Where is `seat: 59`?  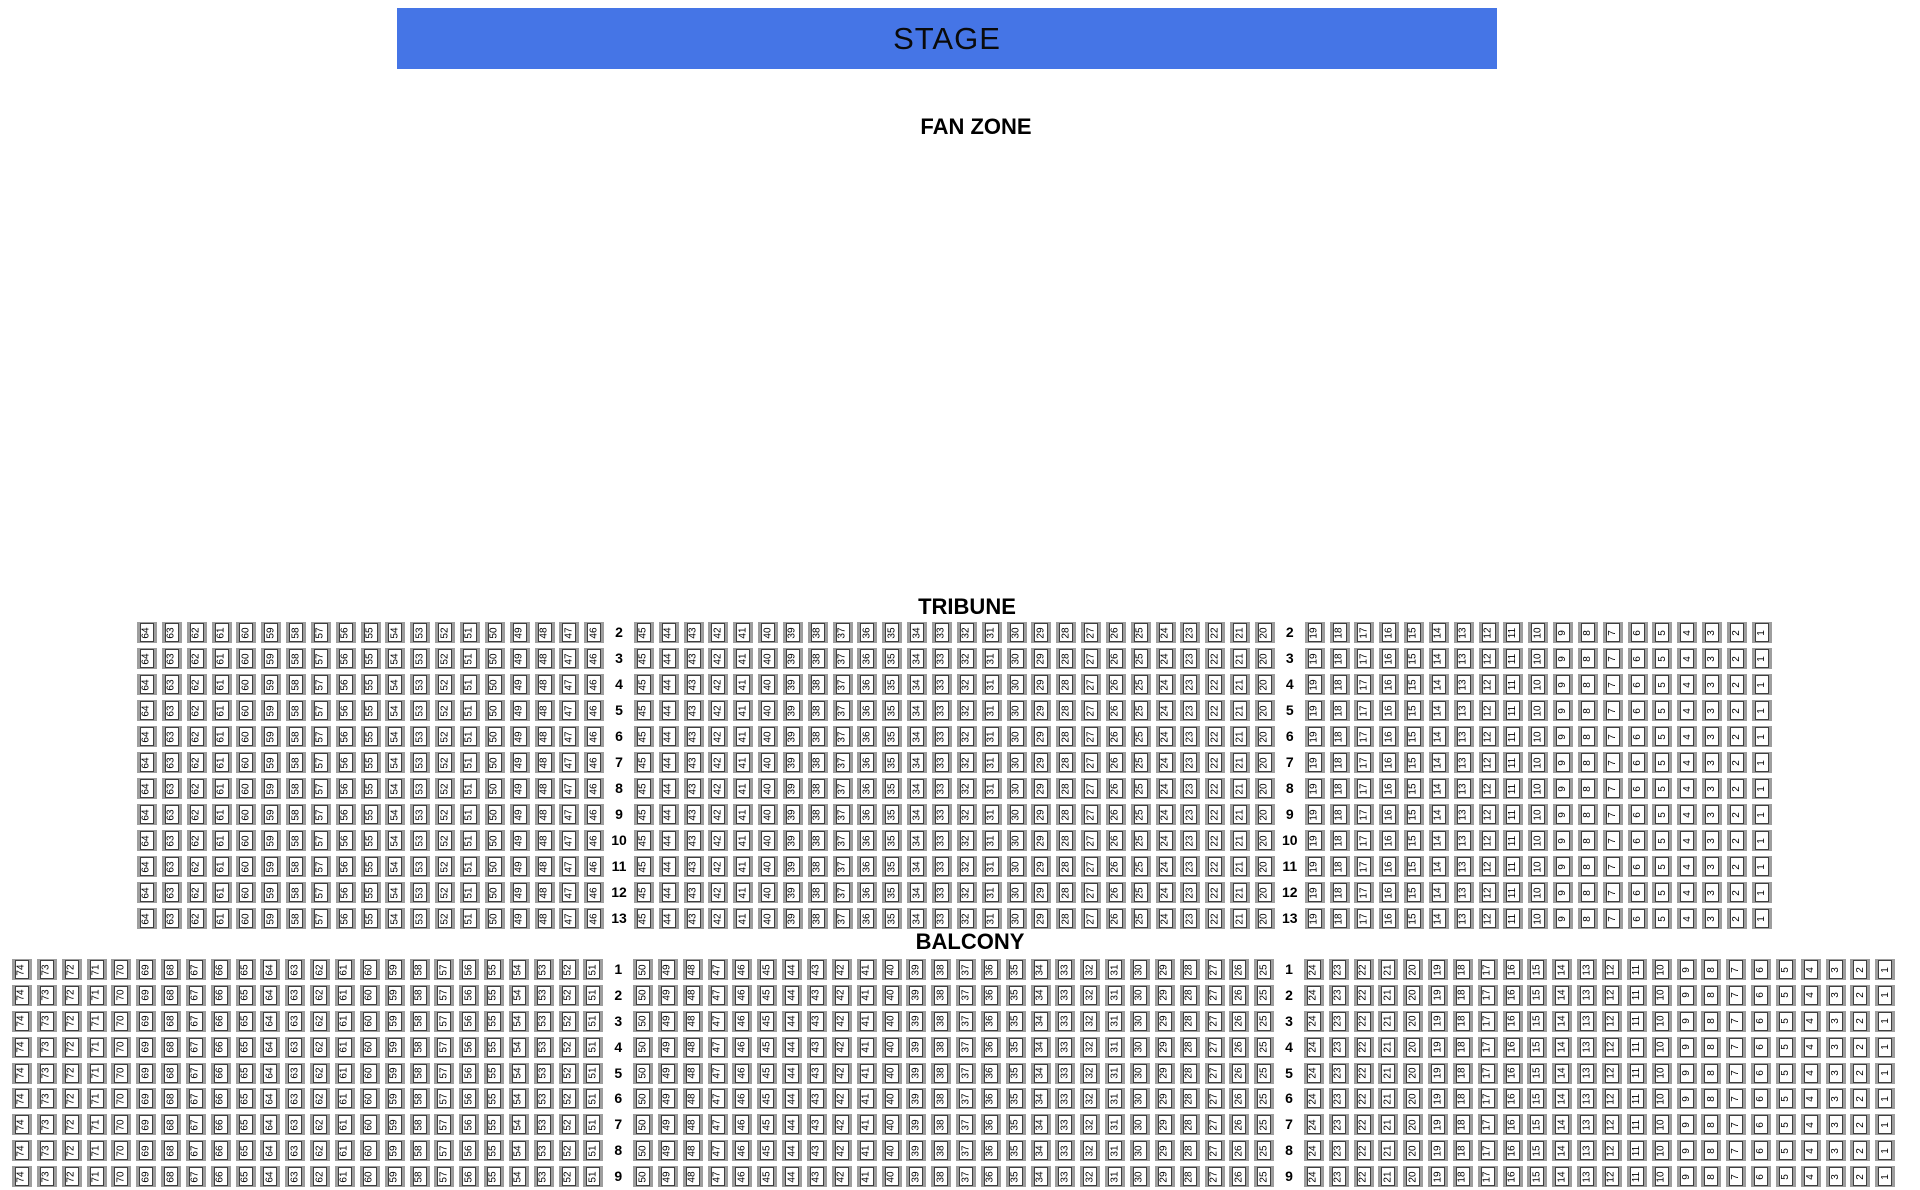
seat: 59 is located at coordinates (271, 736).